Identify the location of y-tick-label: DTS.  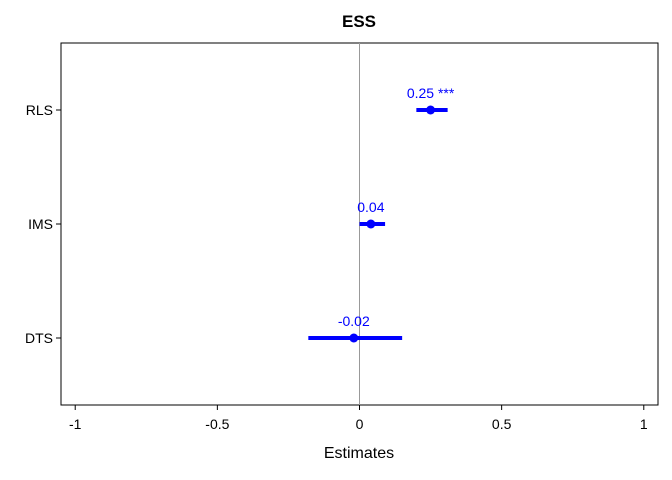
(39, 338).